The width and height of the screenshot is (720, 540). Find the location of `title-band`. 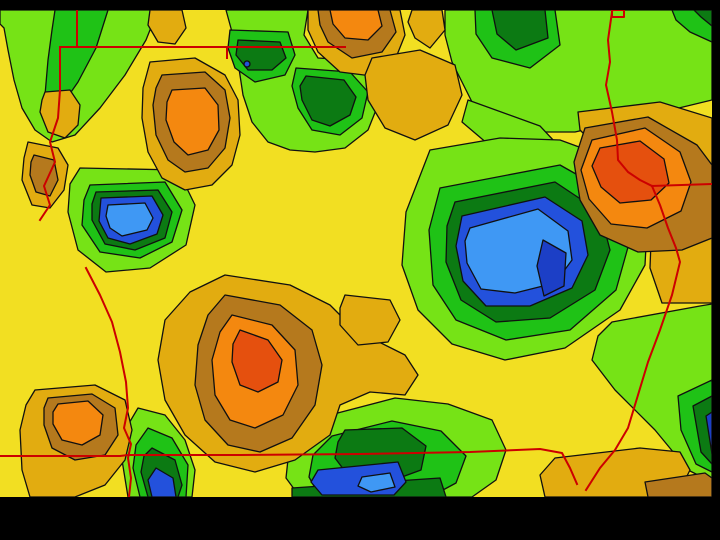

title-band is located at coordinates (360, 518).